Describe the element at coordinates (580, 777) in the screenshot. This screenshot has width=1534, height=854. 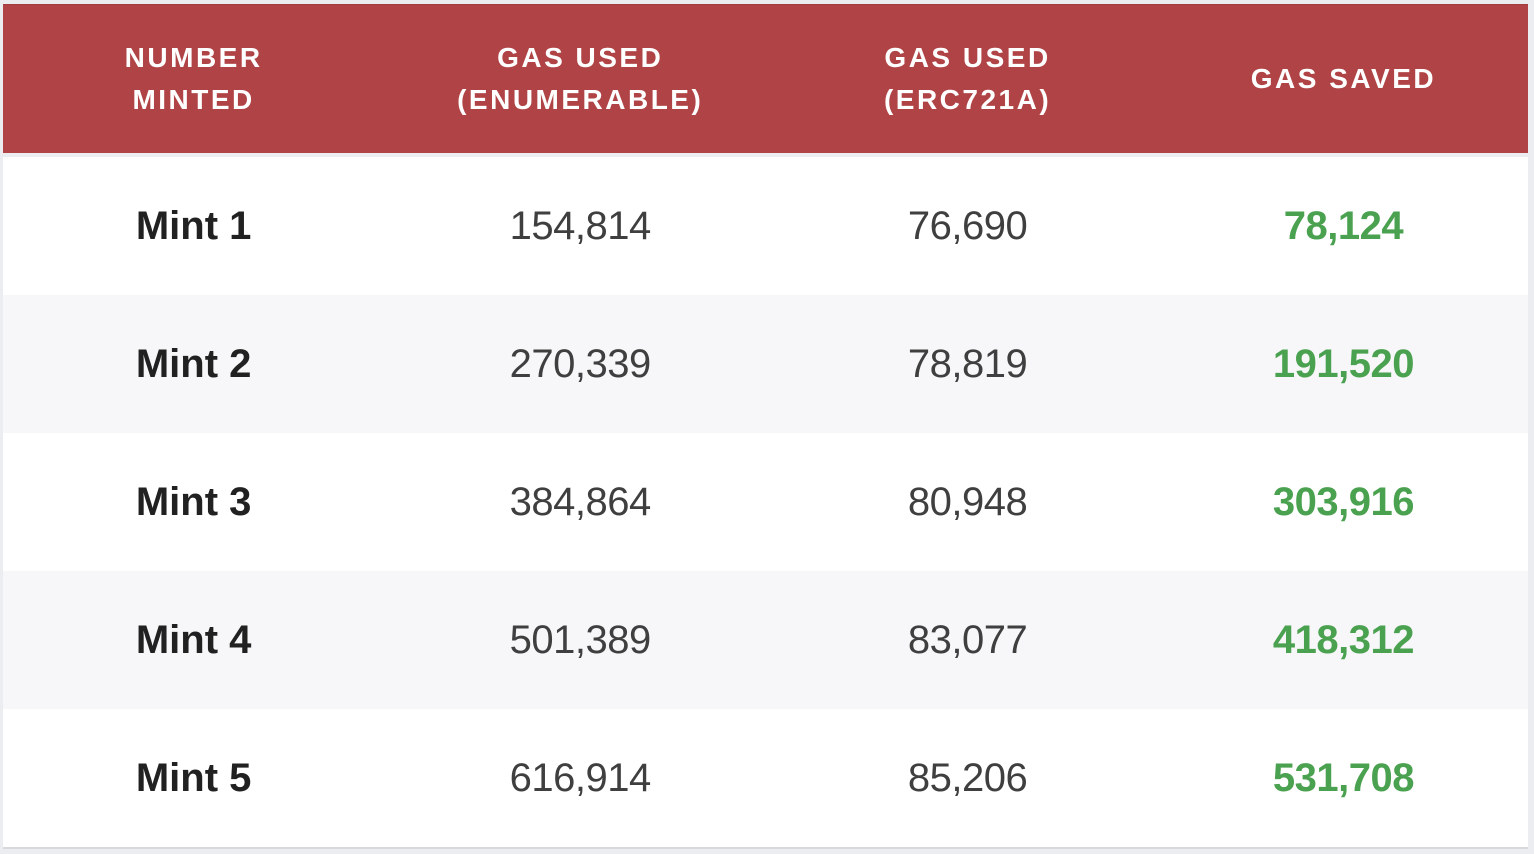
I see `cell-gas-used-enumerable: 616,914` at that location.